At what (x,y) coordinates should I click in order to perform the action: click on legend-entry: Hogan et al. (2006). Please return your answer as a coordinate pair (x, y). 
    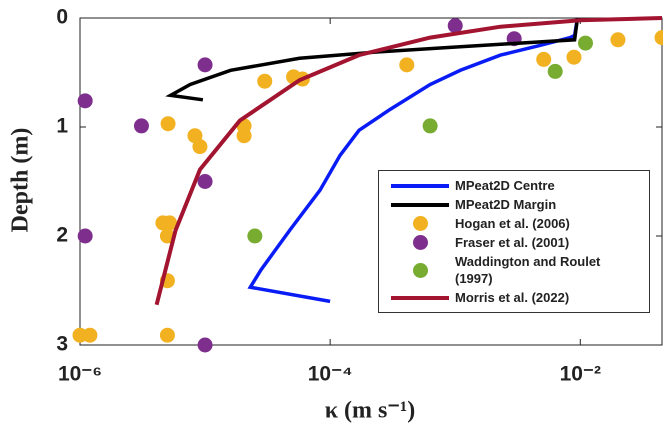
    Looking at the image, I should click on (514, 223).